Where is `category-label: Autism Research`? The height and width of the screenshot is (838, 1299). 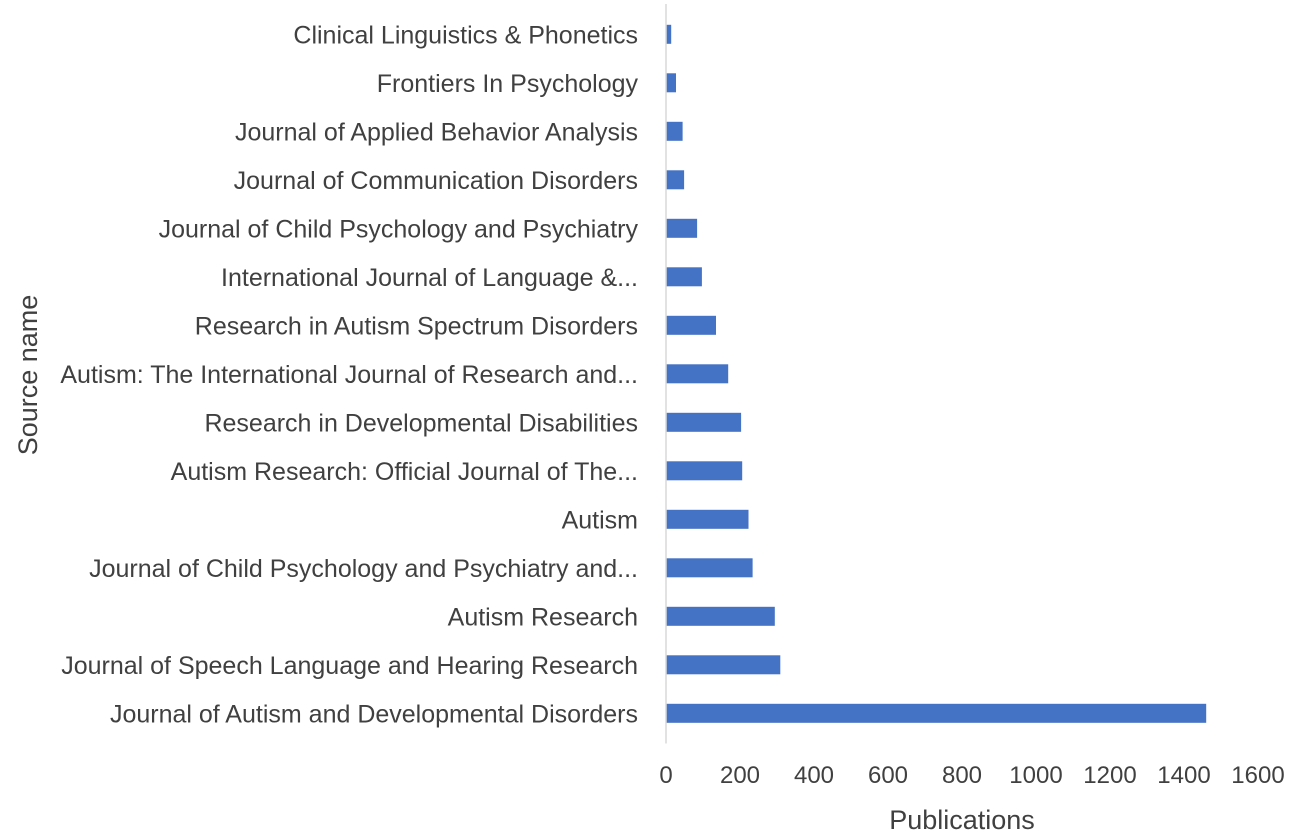 category-label: Autism Research is located at coordinates (543, 617).